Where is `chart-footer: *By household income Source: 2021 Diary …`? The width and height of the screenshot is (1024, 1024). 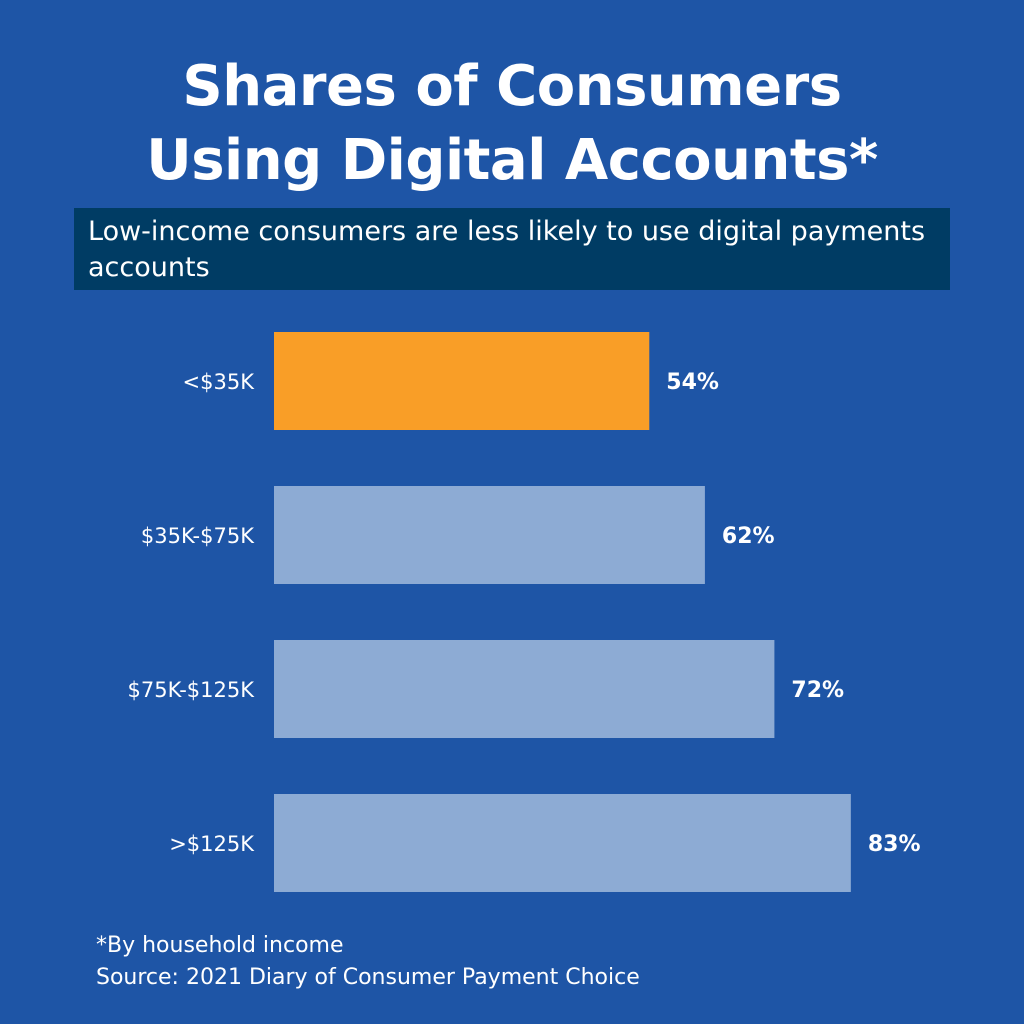 chart-footer: *By household income Source: 2021 Diary … is located at coordinates (368, 962).